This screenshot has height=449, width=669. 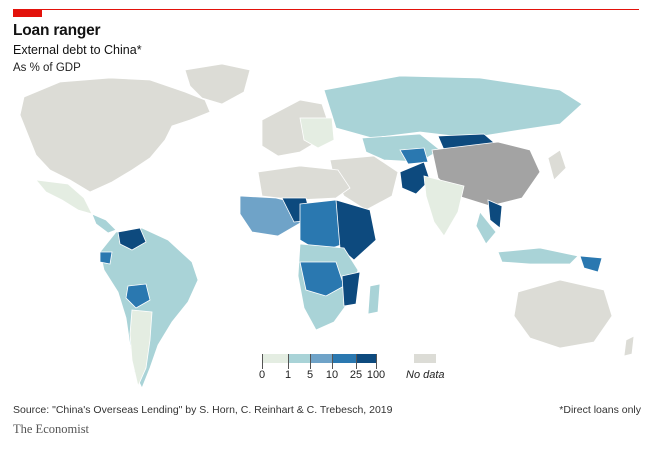 What do you see at coordinates (351, 289) in the screenshot?
I see `region-mozambique` at bounding box center [351, 289].